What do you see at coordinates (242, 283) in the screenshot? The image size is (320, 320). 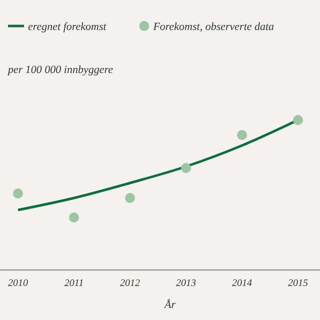 I see `x-tick-label: 2014` at bounding box center [242, 283].